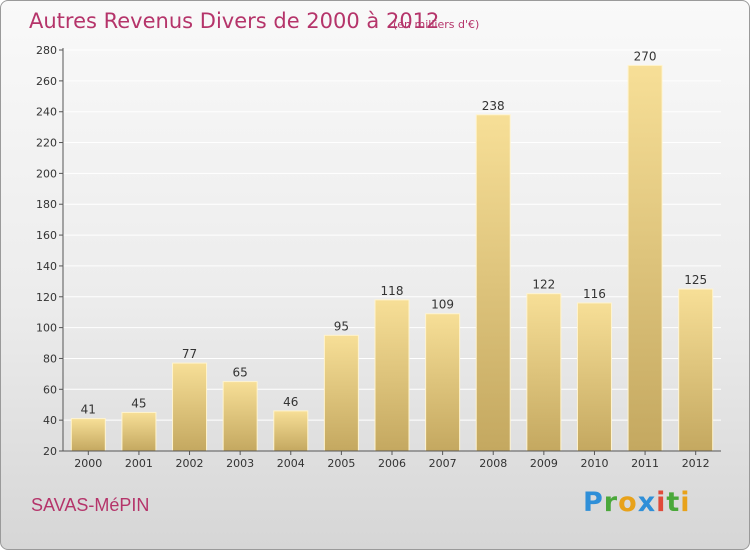  Describe the element at coordinates (593, 502) in the screenshot. I see `logo-letter: P` at that location.